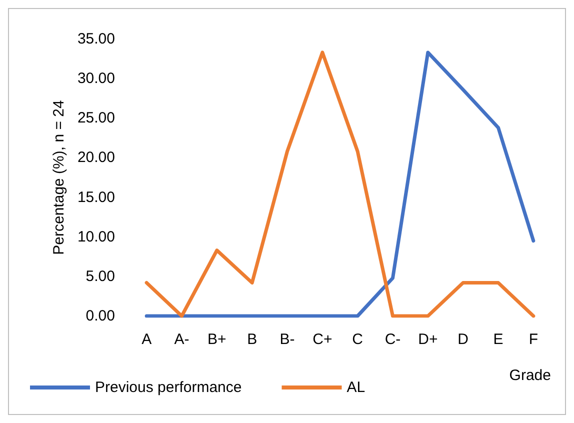 The width and height of the screenshot is (574, 423). Describe the element at coordinates (322, 339) in the screenshot. I see `x-tick-label: C+` at that location.